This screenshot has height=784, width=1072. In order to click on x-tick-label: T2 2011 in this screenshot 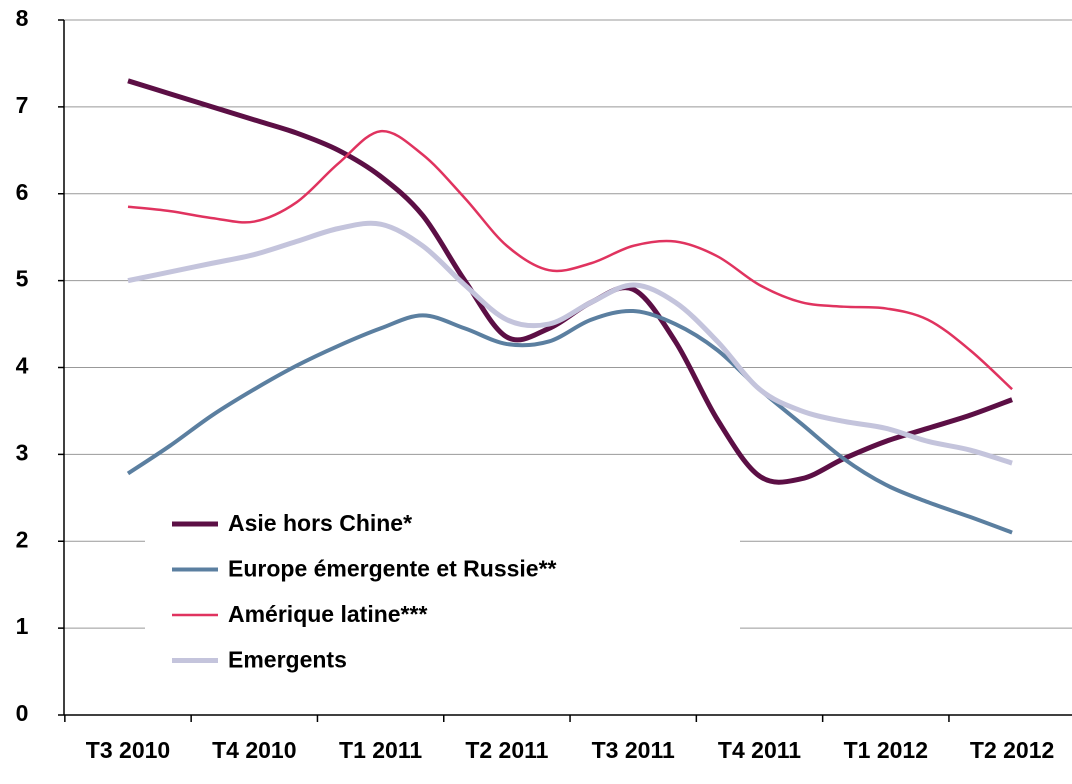, I will do `click(506, 750)`.